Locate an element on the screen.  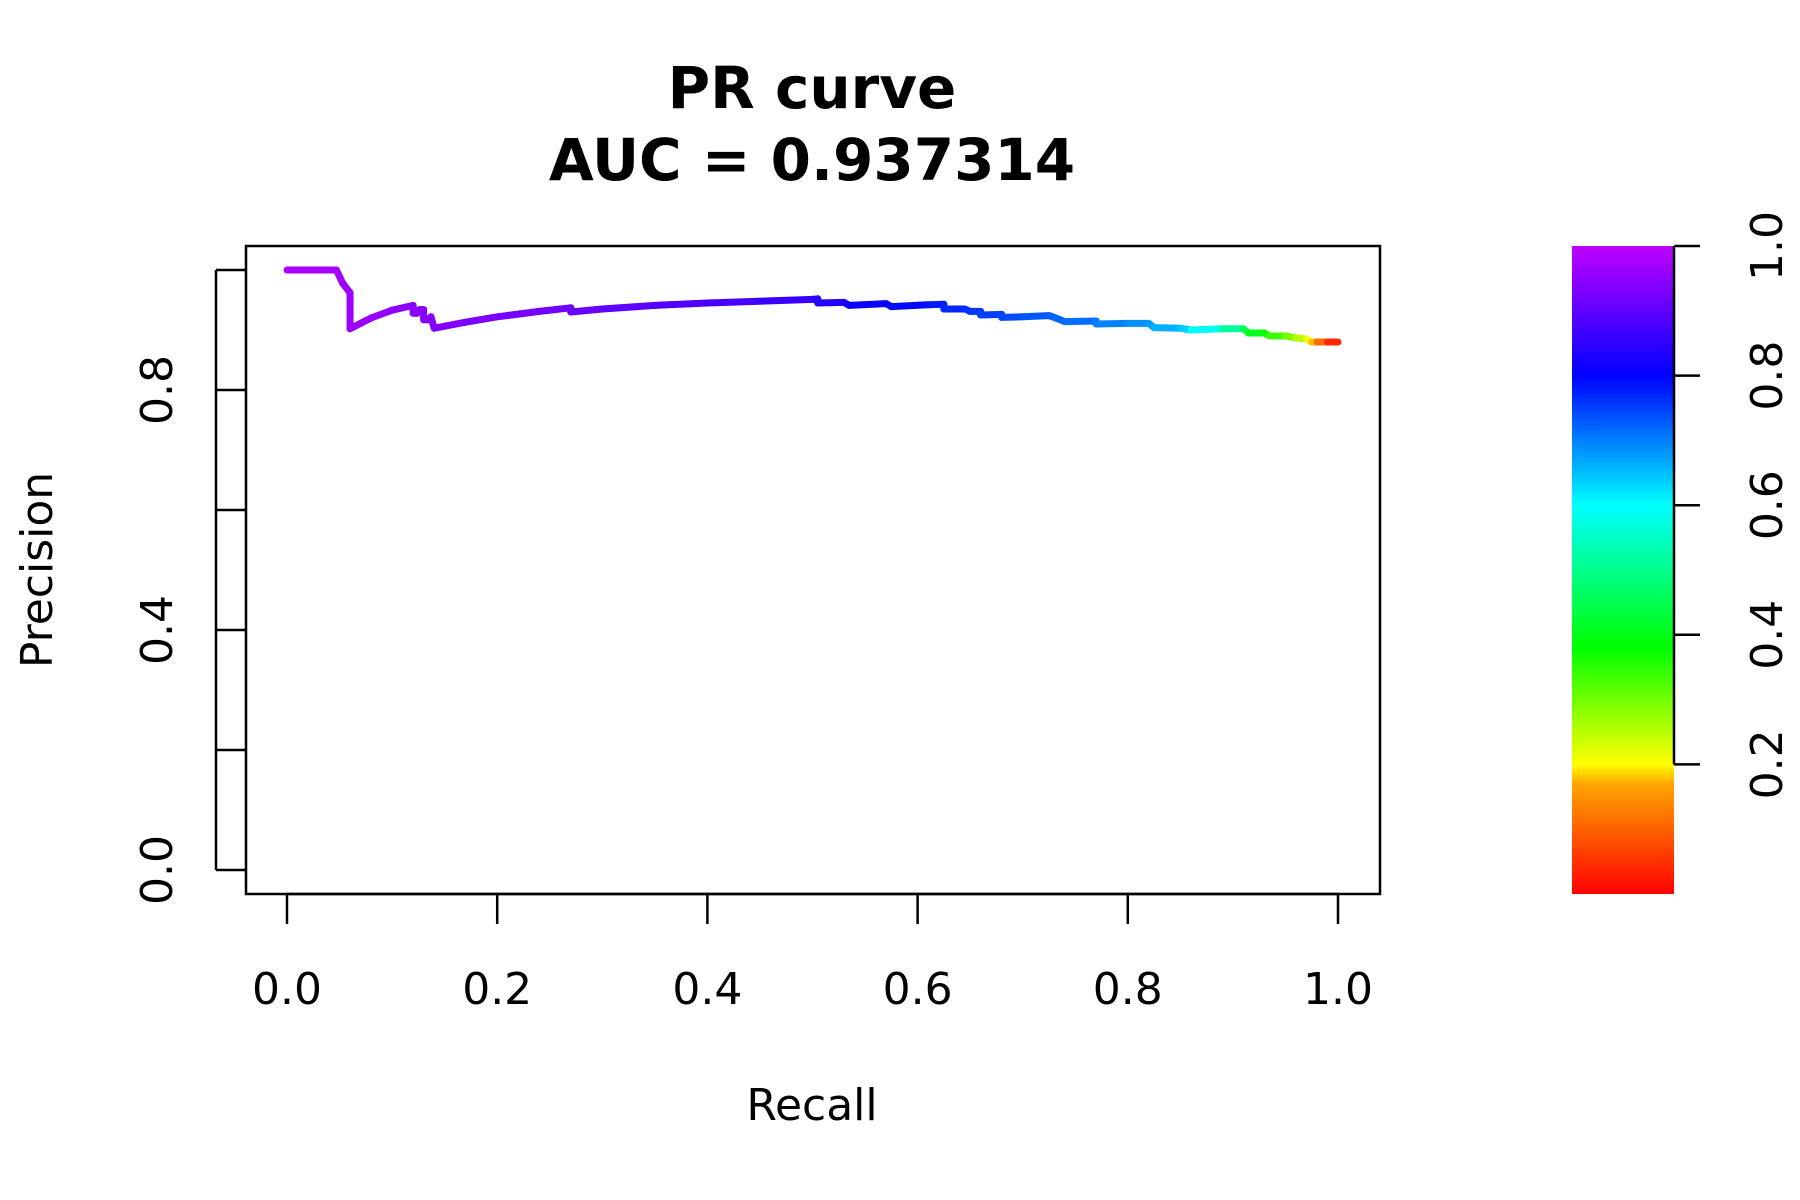
x-tick-label: 0.2 is located at coordinates (497, 989).